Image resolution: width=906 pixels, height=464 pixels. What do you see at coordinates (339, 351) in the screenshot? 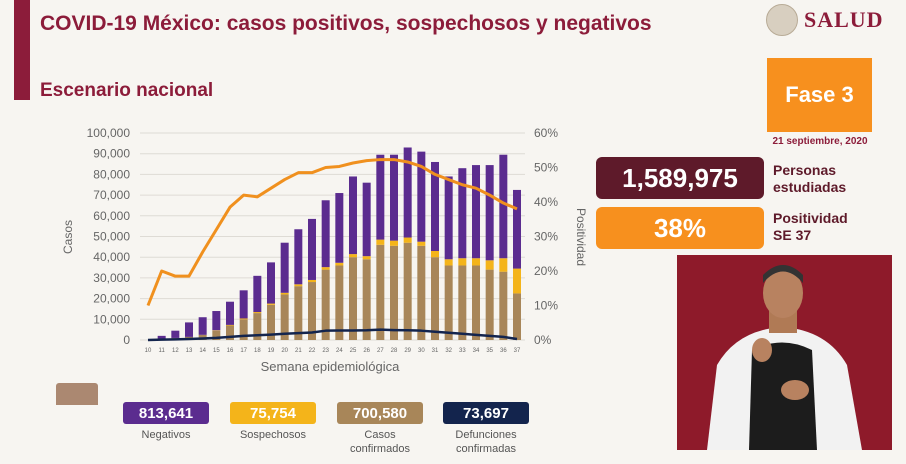
I see `x-tick-label: 24` at bounding box center [339, 351].